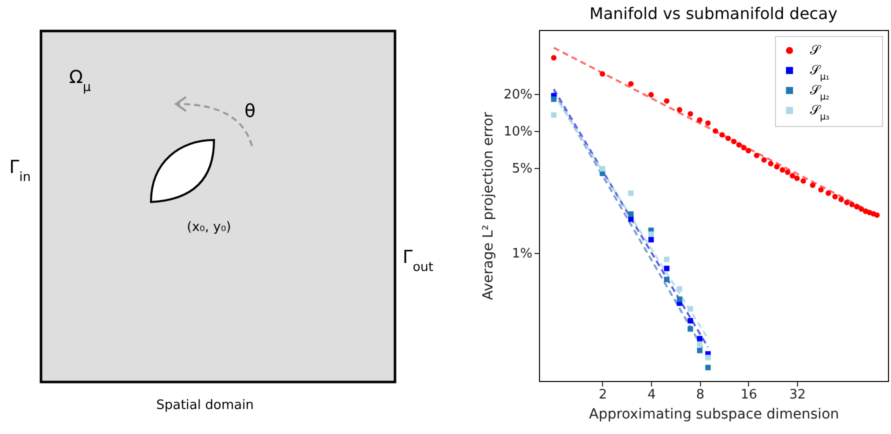 This screenshot has width=891, height=434. I want to click on y-tick-label: 20%, so click(518, 95).